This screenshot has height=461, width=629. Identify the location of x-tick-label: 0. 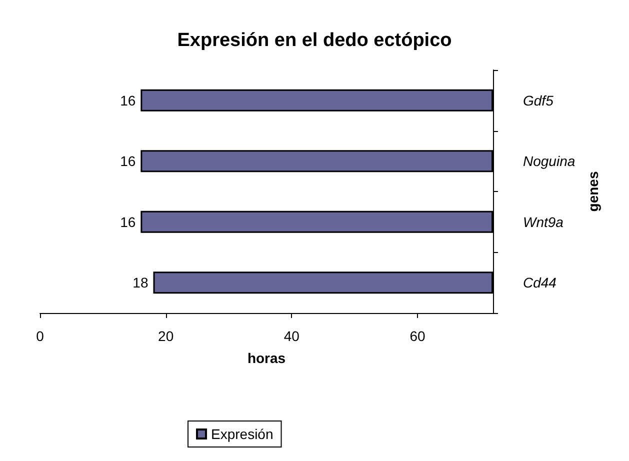
(40, 336).